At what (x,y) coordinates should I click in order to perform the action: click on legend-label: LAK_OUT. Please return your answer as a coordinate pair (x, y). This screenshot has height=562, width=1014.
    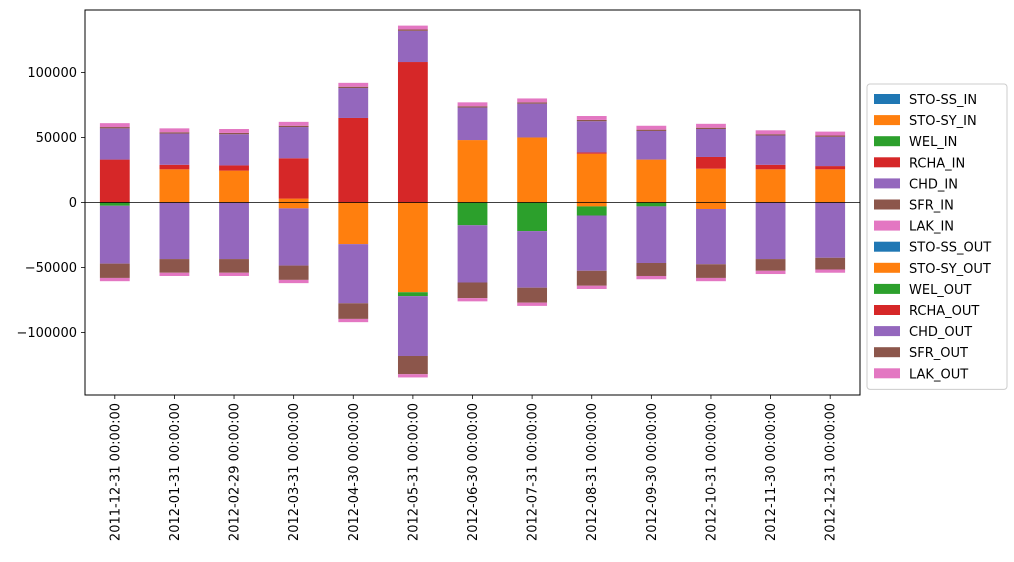
    Looking at the image, I should click on (938, 374).